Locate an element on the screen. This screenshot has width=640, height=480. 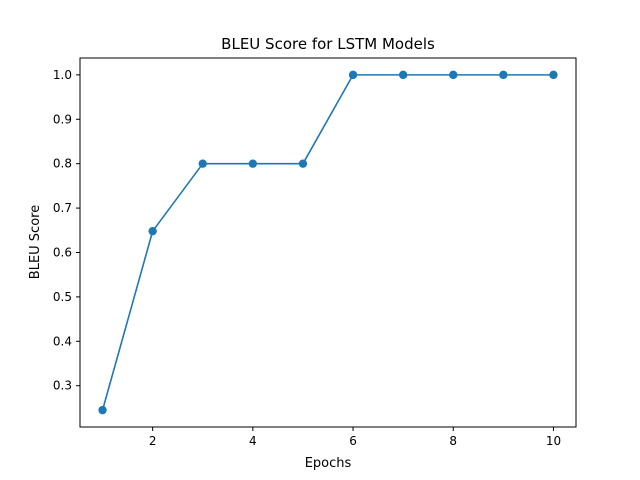
x-tick-label: 10 is located at coordinates (553, 441).